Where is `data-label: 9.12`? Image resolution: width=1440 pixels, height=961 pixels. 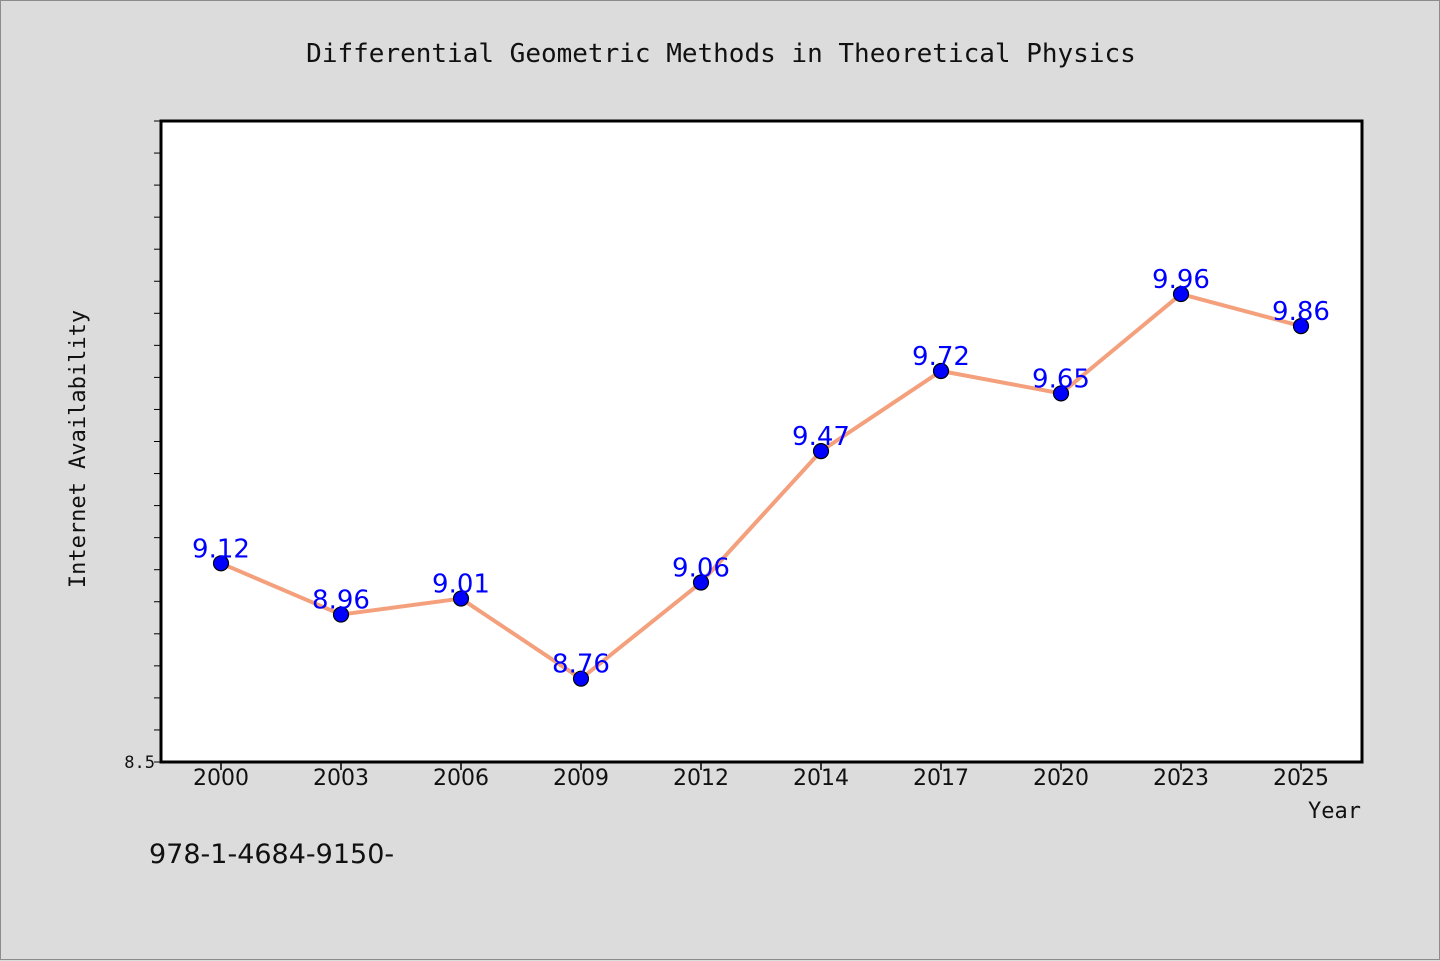 data-label: 9.12 is located at coordinates (221, 549).